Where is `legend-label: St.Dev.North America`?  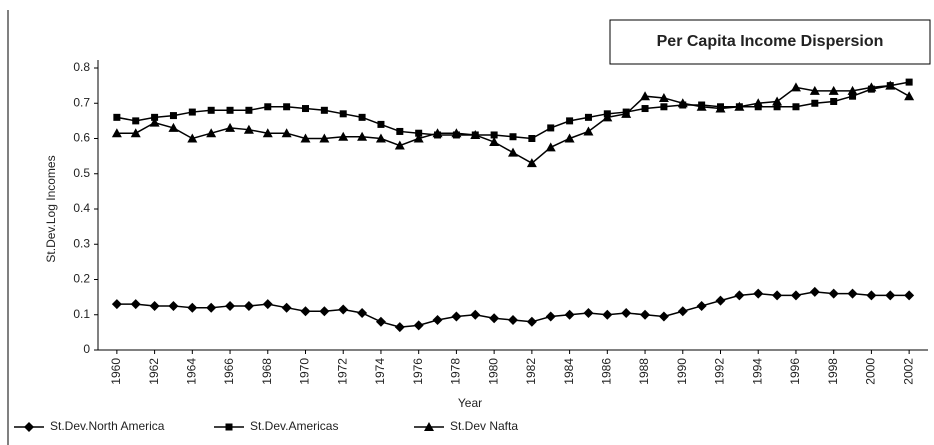
legend-label: St.Dev.North America is located at coordinates (107, 426).